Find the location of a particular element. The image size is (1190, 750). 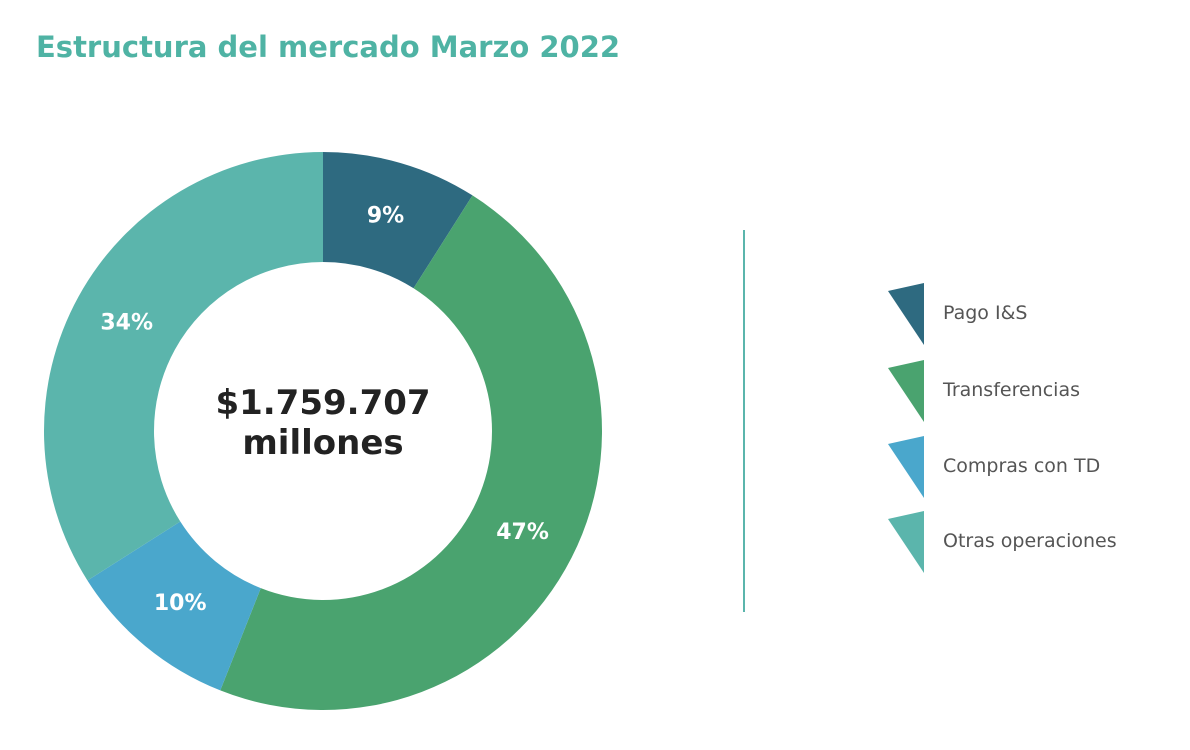

slice-label-3: 10% is located at coordinates (180, 603).